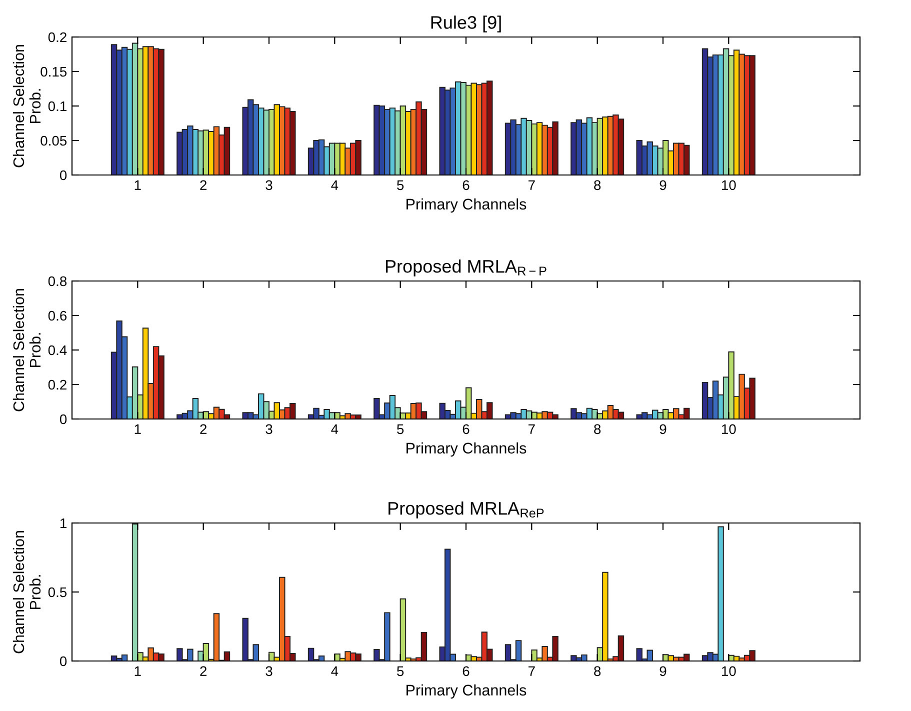  What do you see at coordinates (57, 592) in the screenshot?
I see `y-tick-label: 0.5` at bounding box center [57, 592].